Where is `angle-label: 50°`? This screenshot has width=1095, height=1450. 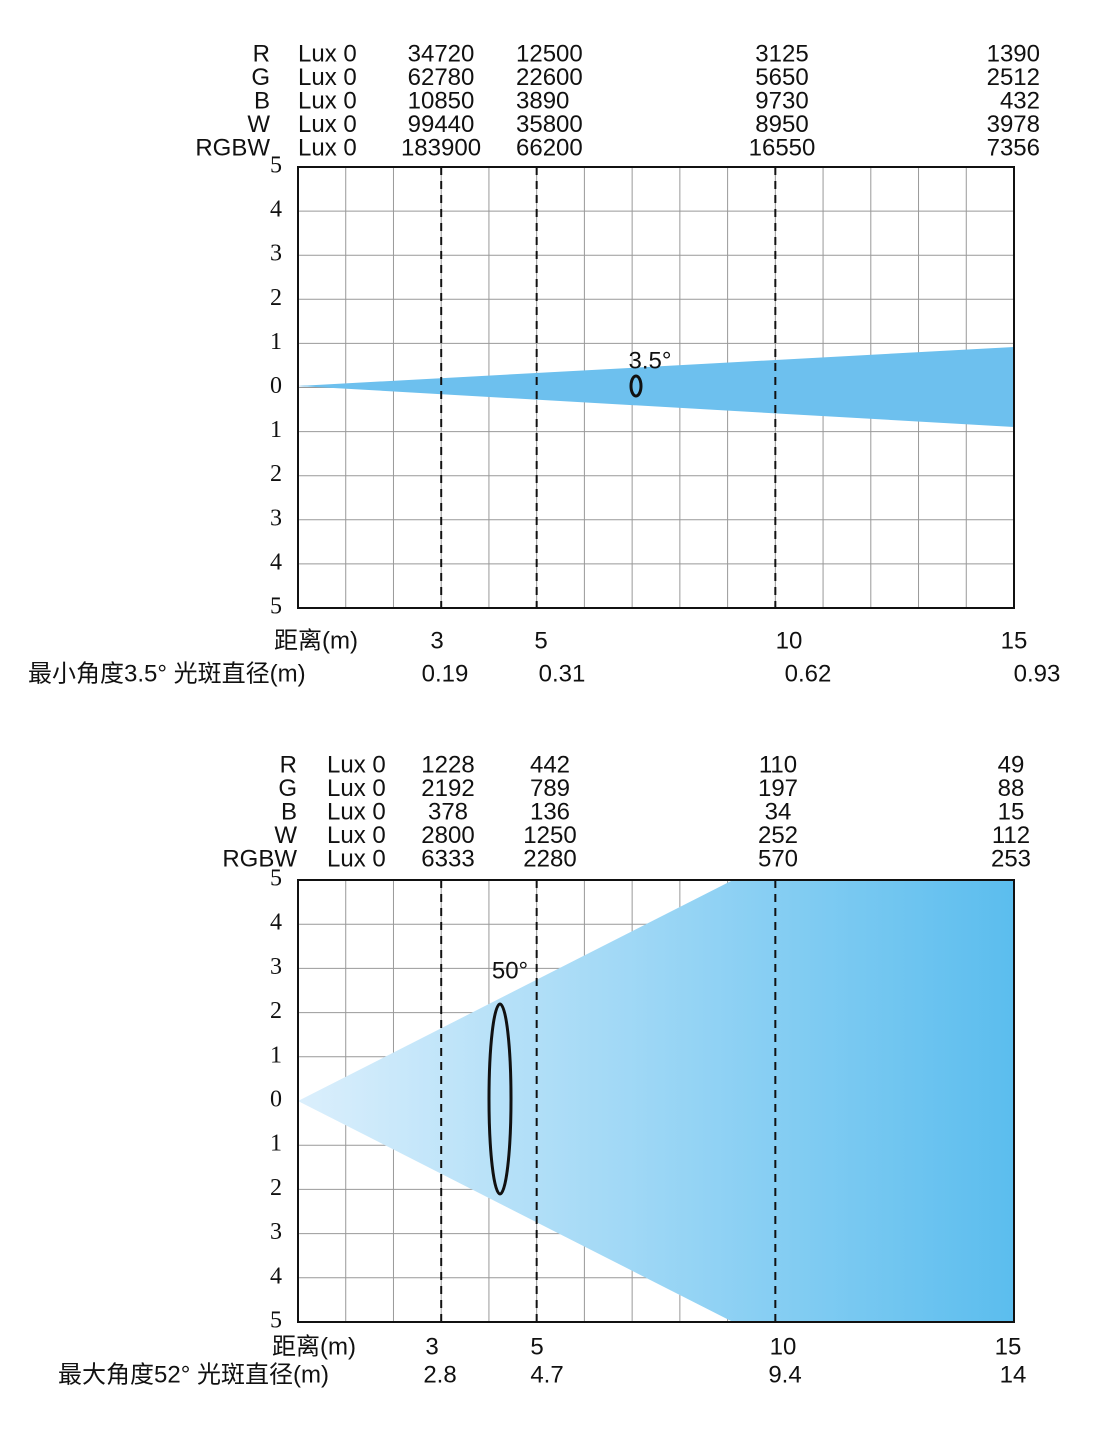
angle-label: 50° is located at coordinates (510, 970).